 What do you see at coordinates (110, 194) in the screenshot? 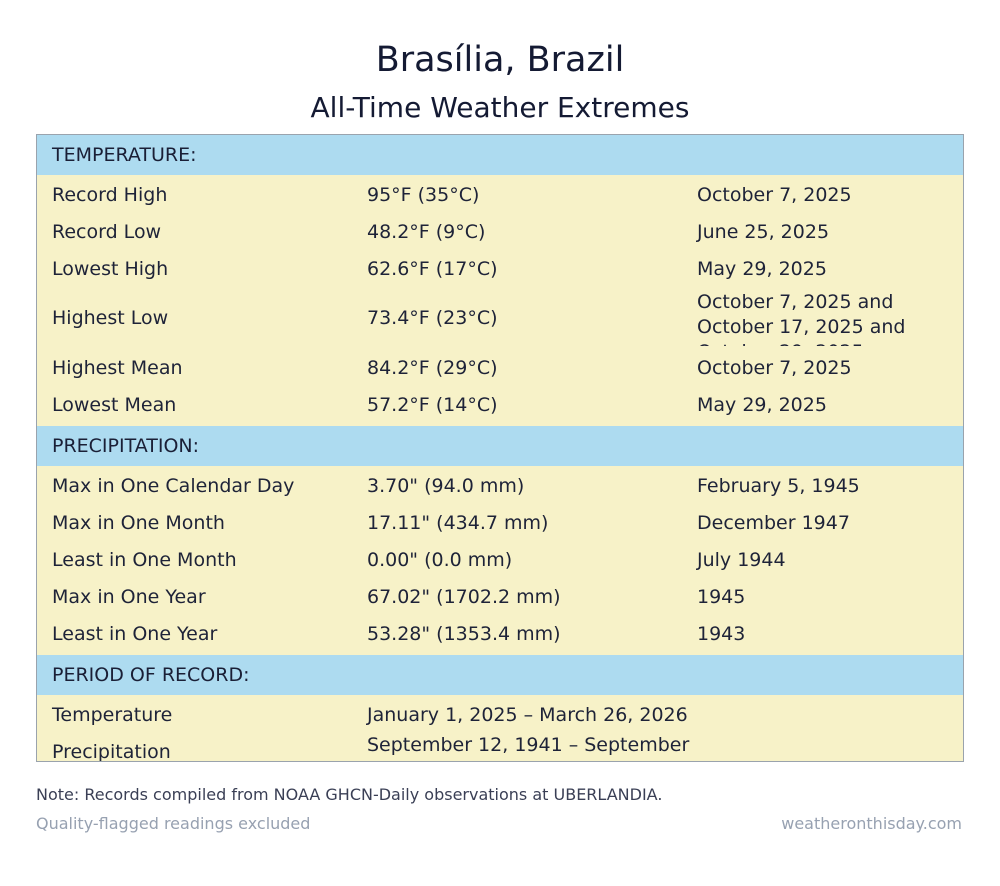
I see `row-label: Record High` at bounding box center [110, 194].